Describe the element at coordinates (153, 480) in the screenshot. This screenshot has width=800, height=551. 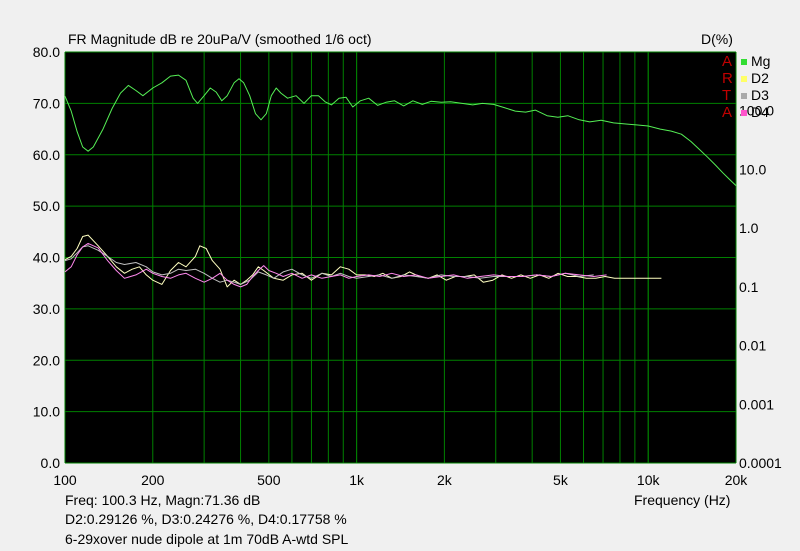
I see `x-tick-label: 200` at that location.